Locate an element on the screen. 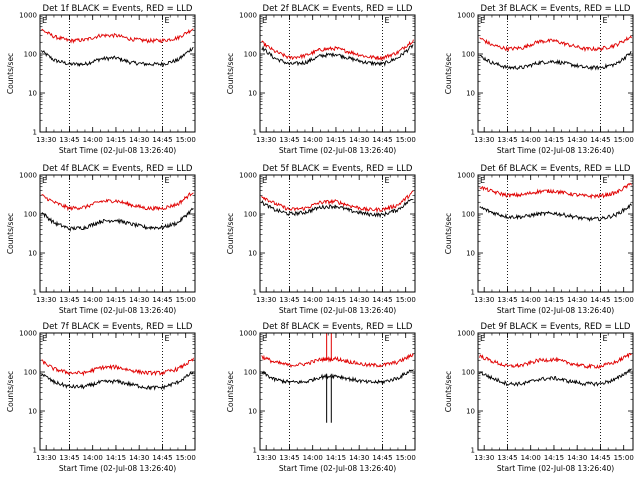 The image size is (640, 480). chart-title: Det 7f BLACK = Events, RED = LLD is located at coordinates (118, 327).